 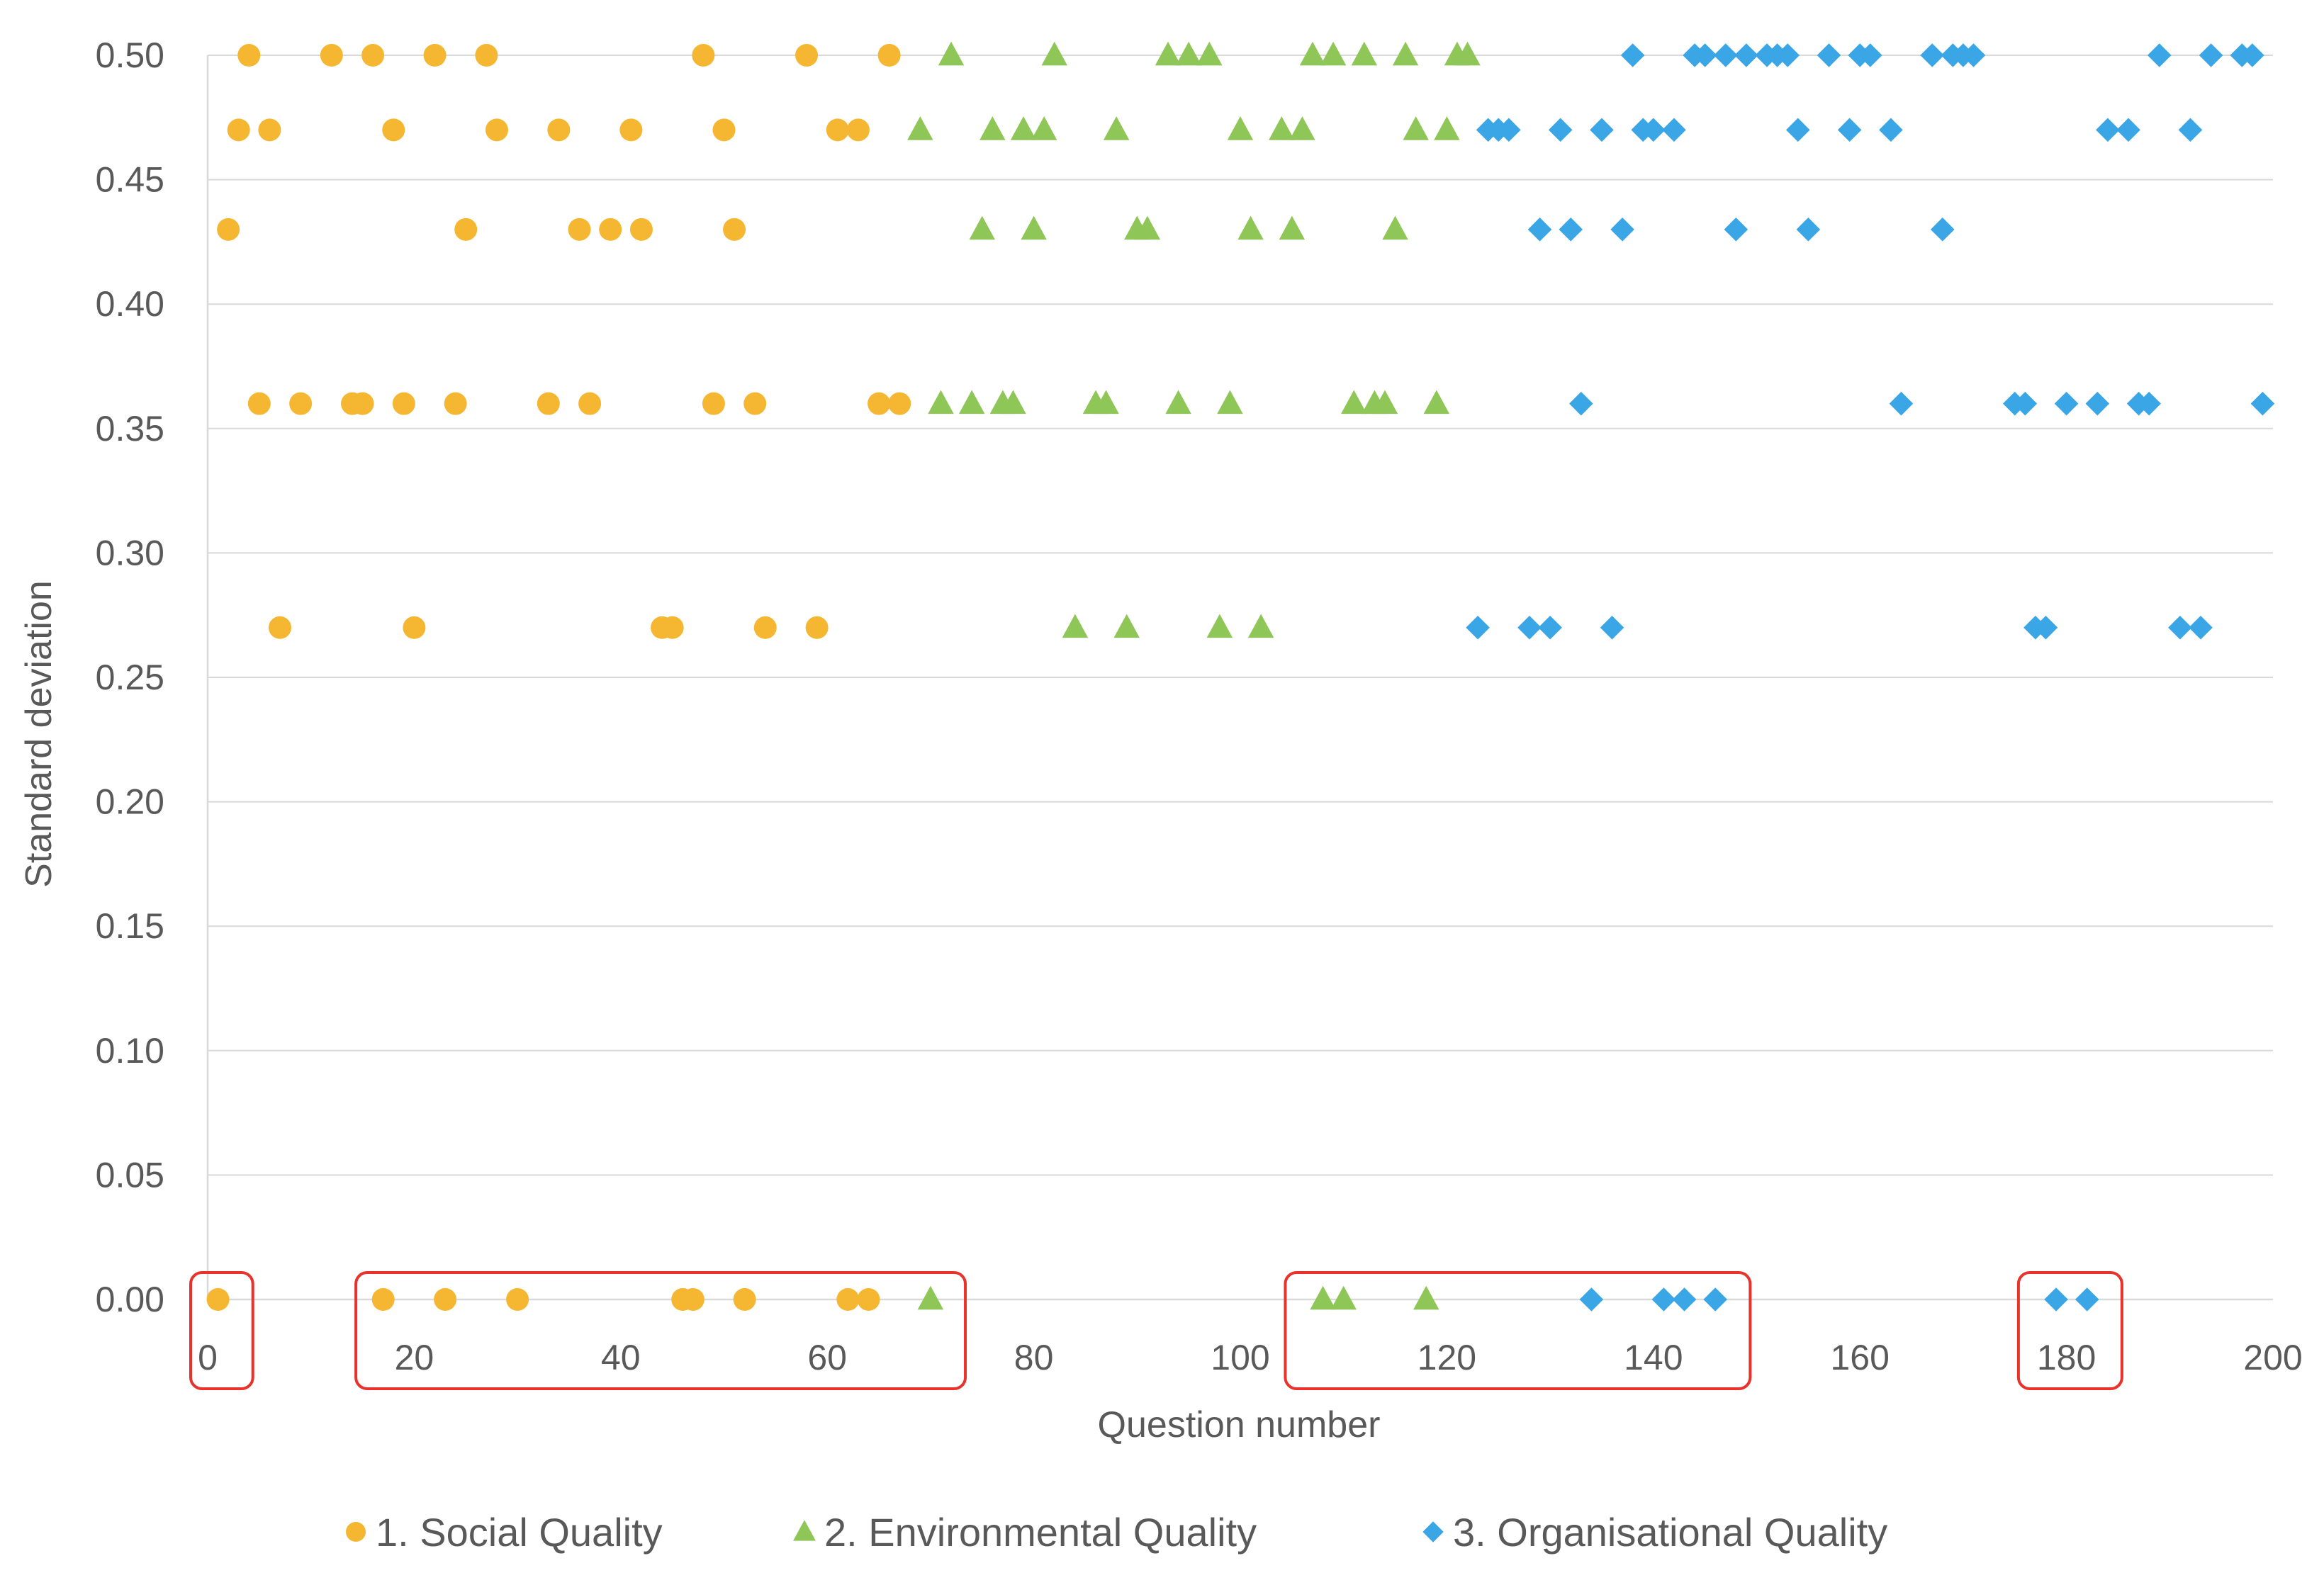 I want to click on x-tick-label: 80, so click(x=1034, y=1357).